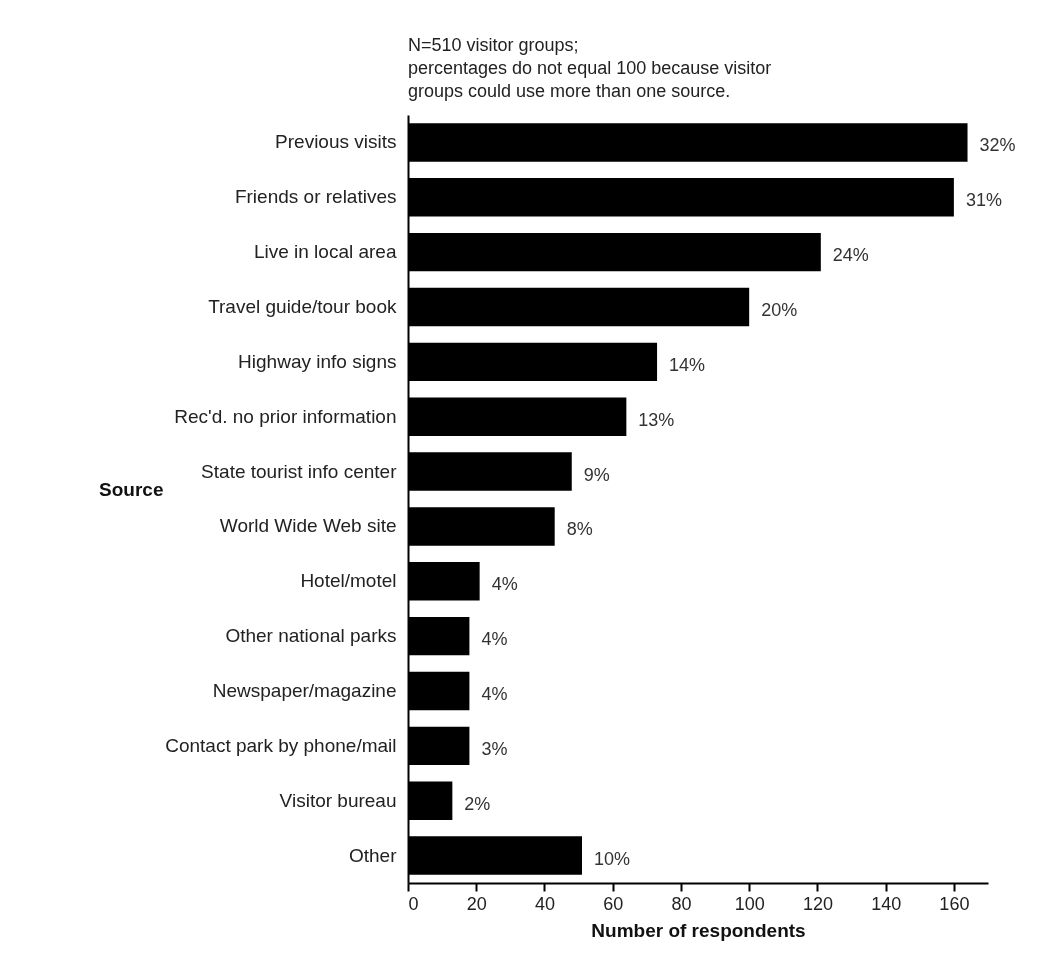  What do you see at coordinates (681, 903) in the screenshot?
I see `x-tick-label: 80` at bounding box center [681, 903].